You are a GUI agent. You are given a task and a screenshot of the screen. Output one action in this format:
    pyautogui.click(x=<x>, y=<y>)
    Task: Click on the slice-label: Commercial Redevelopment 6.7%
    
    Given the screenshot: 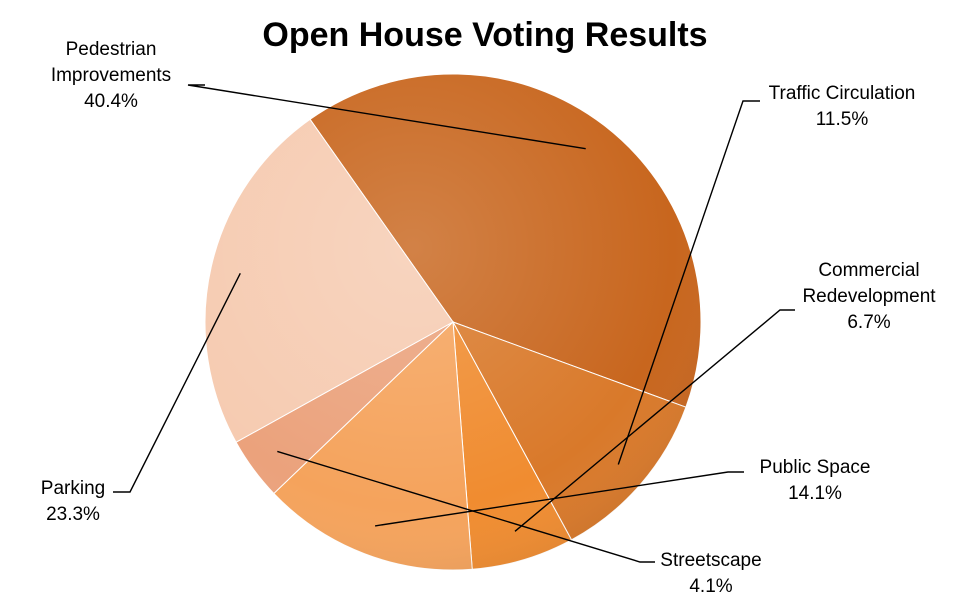 What is the action you would take?
    pyautogui.click(x=869, y=296)
    